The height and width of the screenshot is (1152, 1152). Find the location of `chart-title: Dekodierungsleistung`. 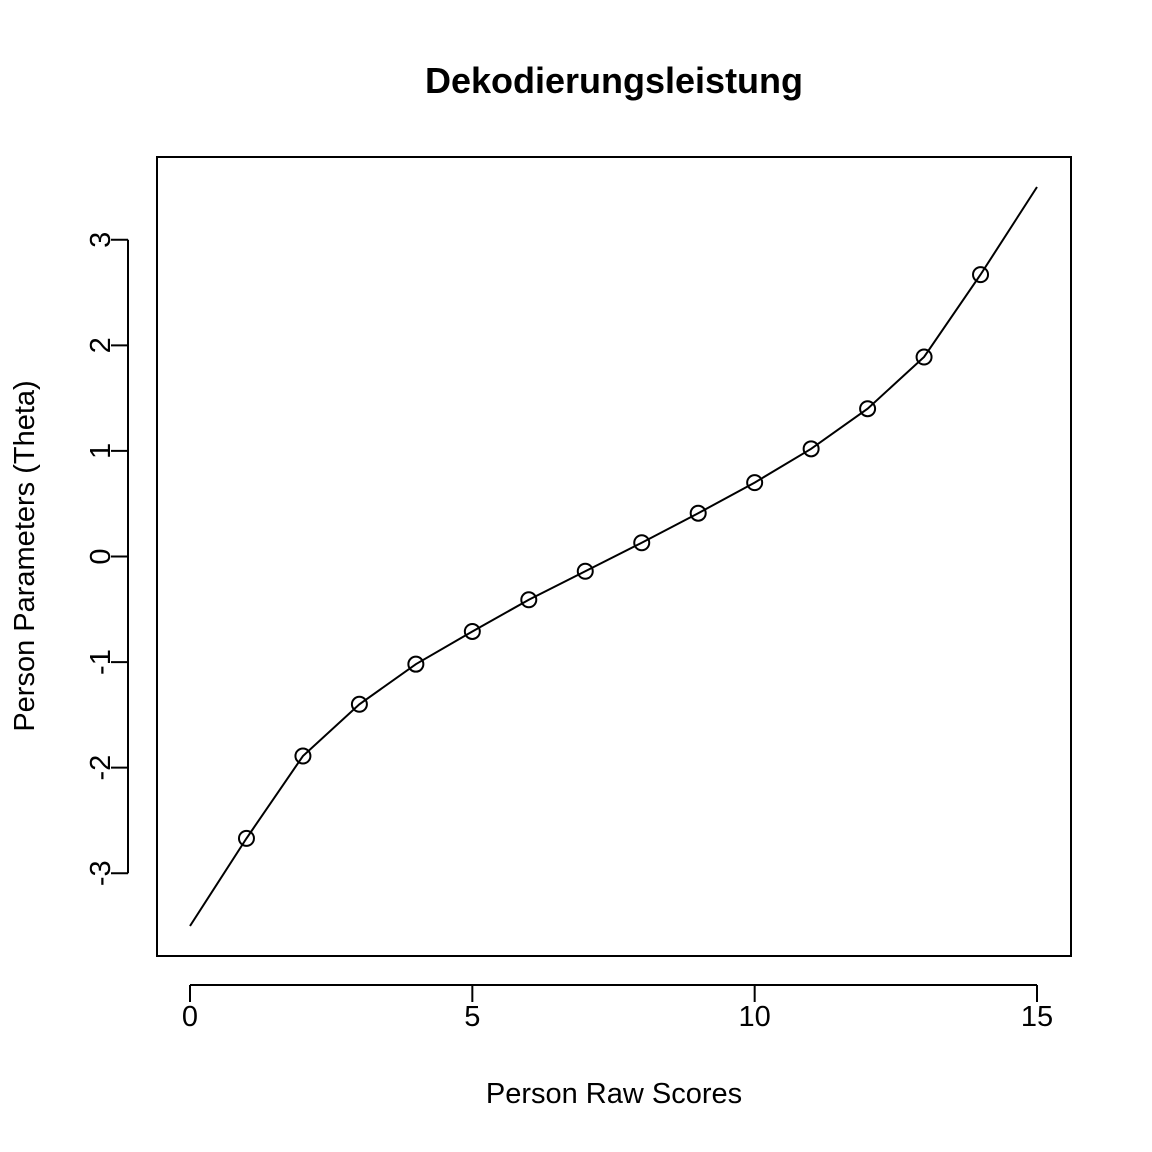

chart-title: Dekodierungsleistung is located at coordinates (614, 80).